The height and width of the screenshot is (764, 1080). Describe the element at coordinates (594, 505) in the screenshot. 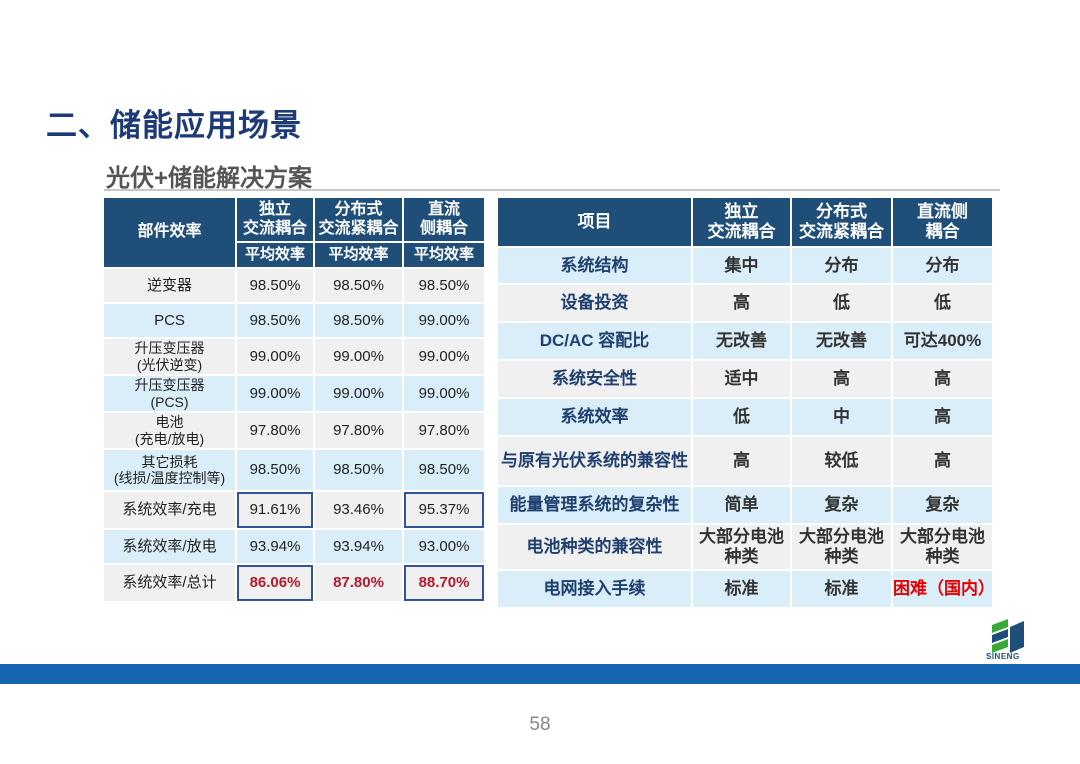

I see `row-label: 能量管理系统的复杂性` at that location.